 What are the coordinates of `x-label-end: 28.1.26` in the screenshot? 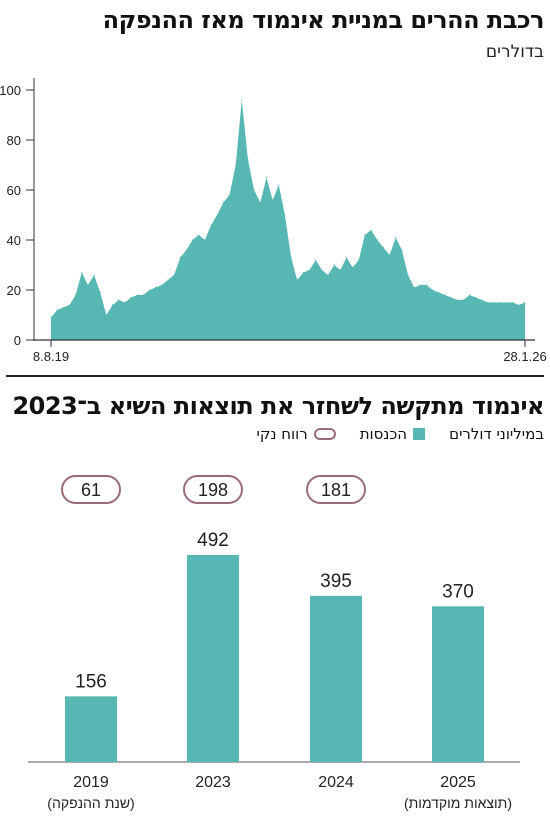 It's located at (524, 356).